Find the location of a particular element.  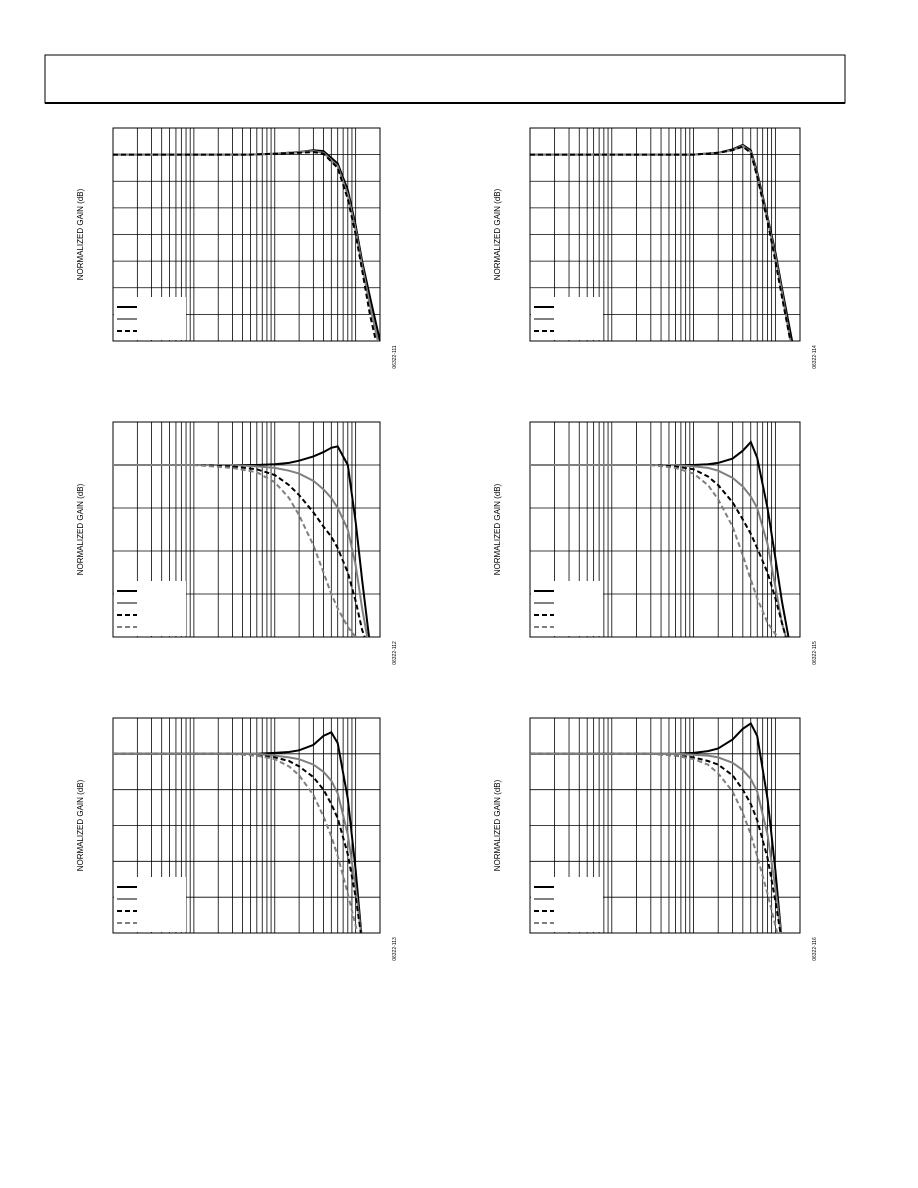

figure-id: 06322-112 is located at coordinates (395, 653).